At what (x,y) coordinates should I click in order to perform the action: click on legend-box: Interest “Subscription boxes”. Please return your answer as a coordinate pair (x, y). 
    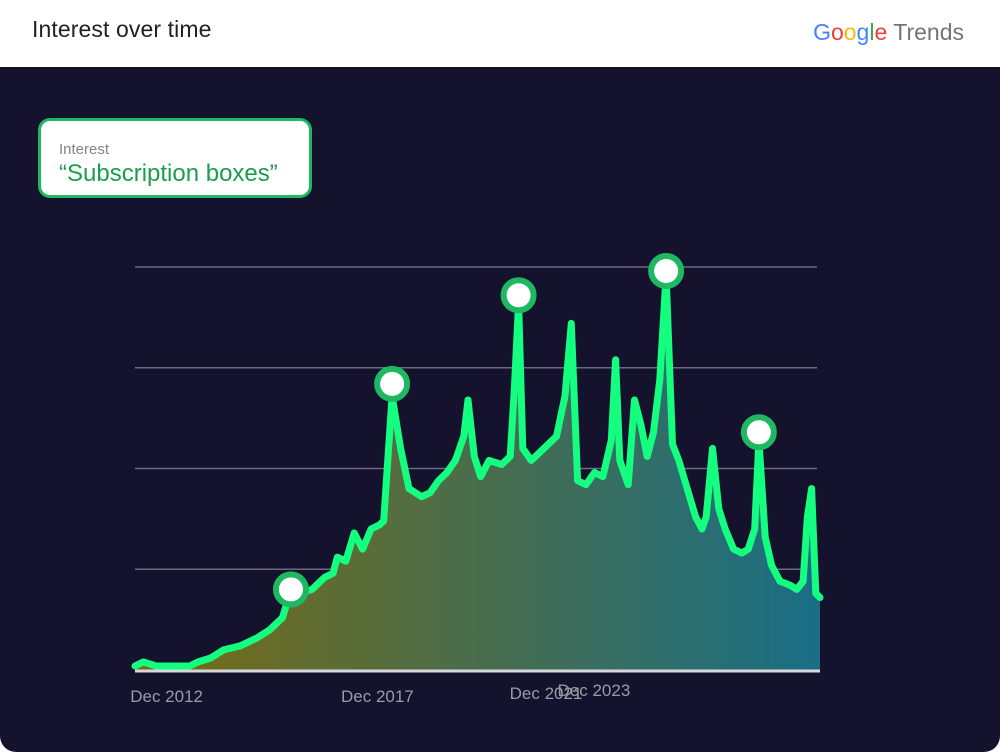
    Looking at the image, I should click on (175, 158).